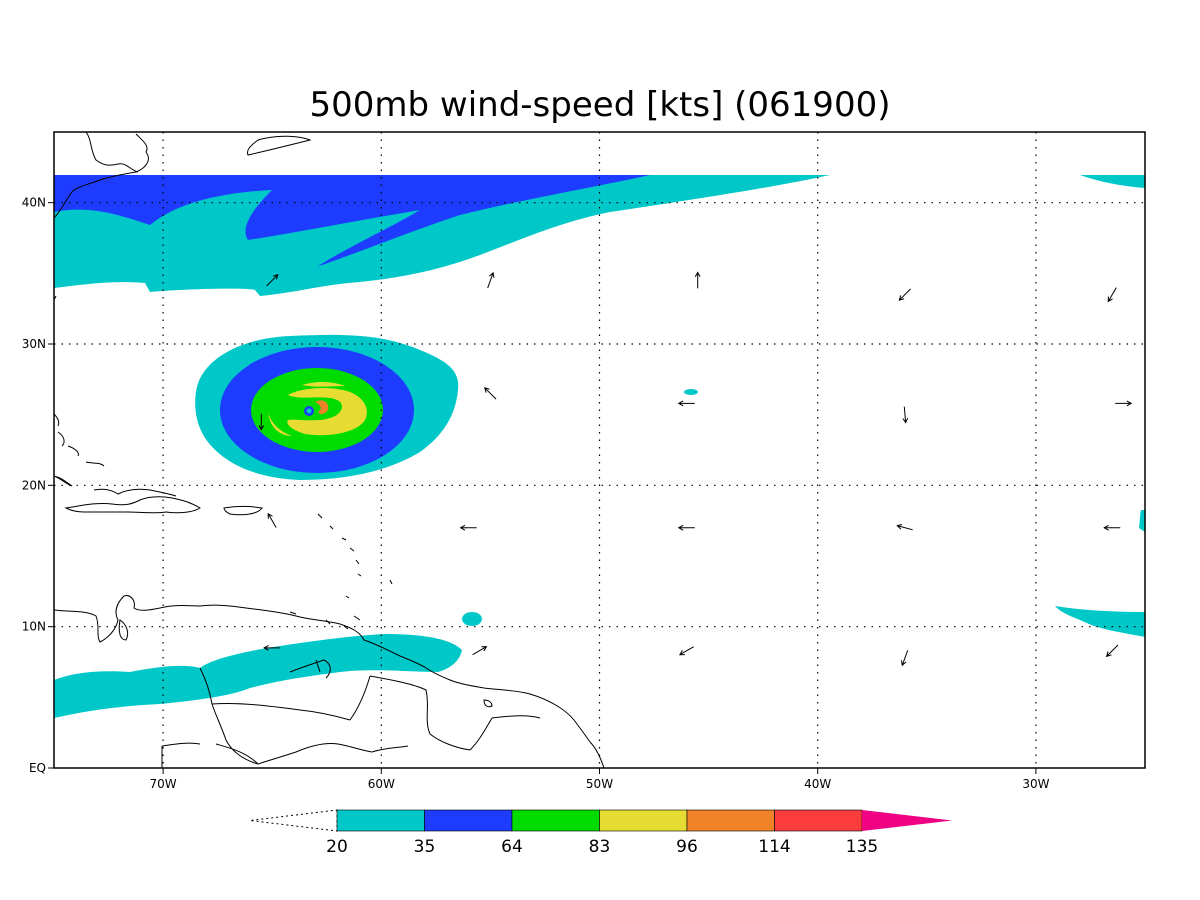 The width and height of the screenshot is (1200, 900). I want to click on lat-tick-label: 20N, so click(34, 485).